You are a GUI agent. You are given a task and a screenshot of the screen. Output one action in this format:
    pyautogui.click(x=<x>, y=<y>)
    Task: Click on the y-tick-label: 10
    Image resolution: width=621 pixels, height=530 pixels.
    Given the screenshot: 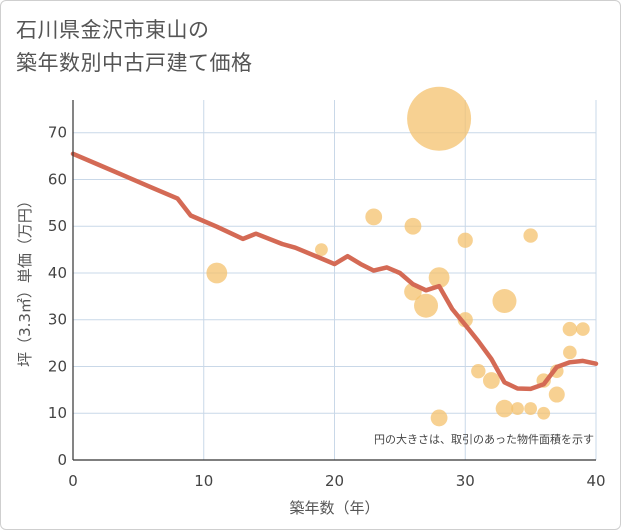 What is the action you would take?
    pyautogui.click(x=57, y=413)
    